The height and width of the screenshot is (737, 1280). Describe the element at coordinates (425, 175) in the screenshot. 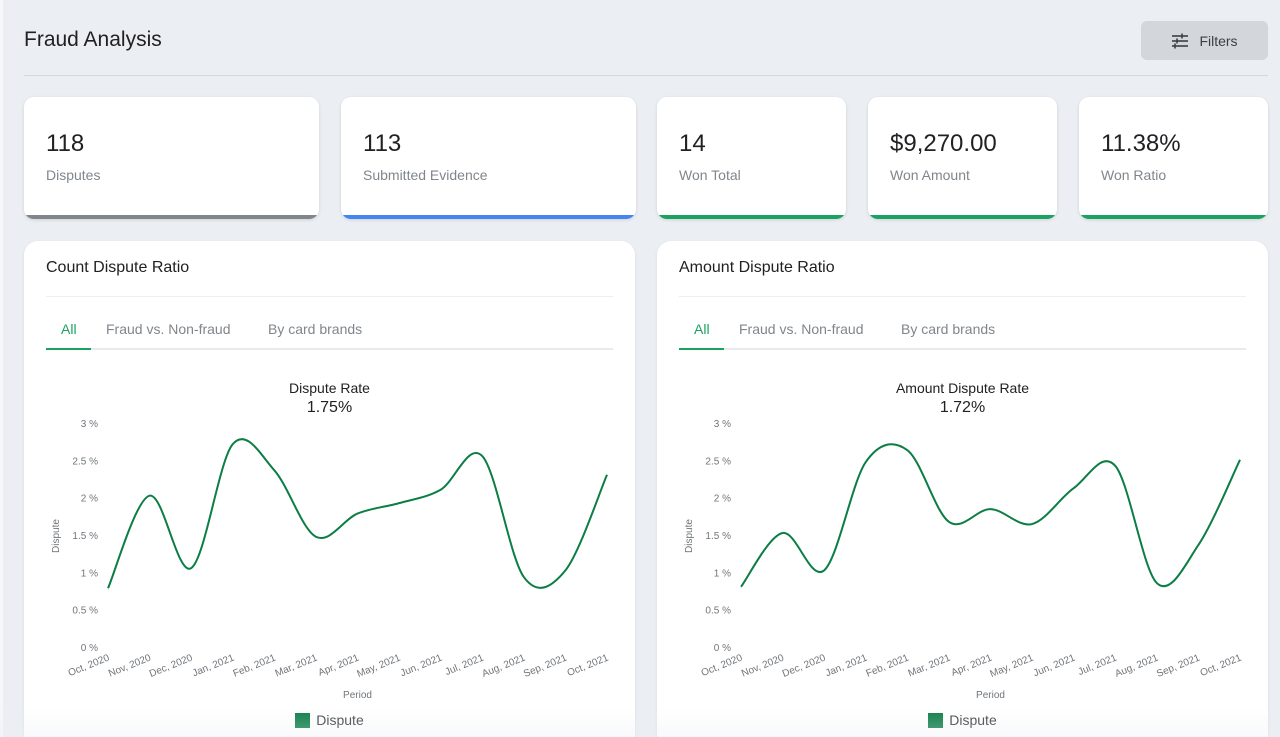

I see `kpi-label: Submitted Evidence` at that location.